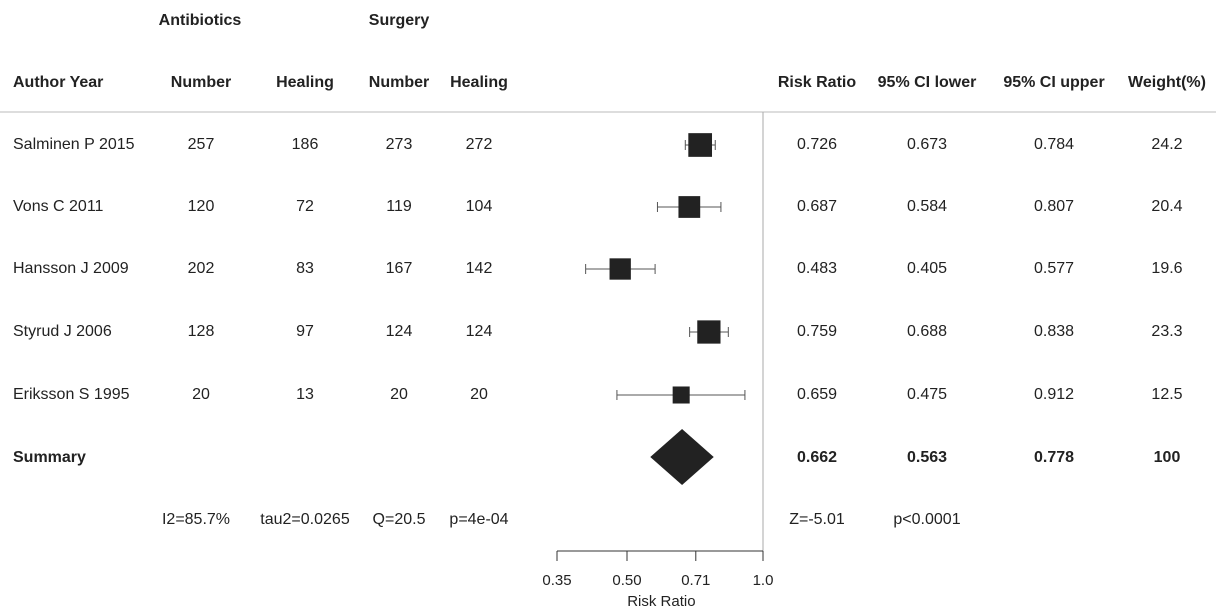  I want to click on abx-number-cell: 20, so click(201, 394).